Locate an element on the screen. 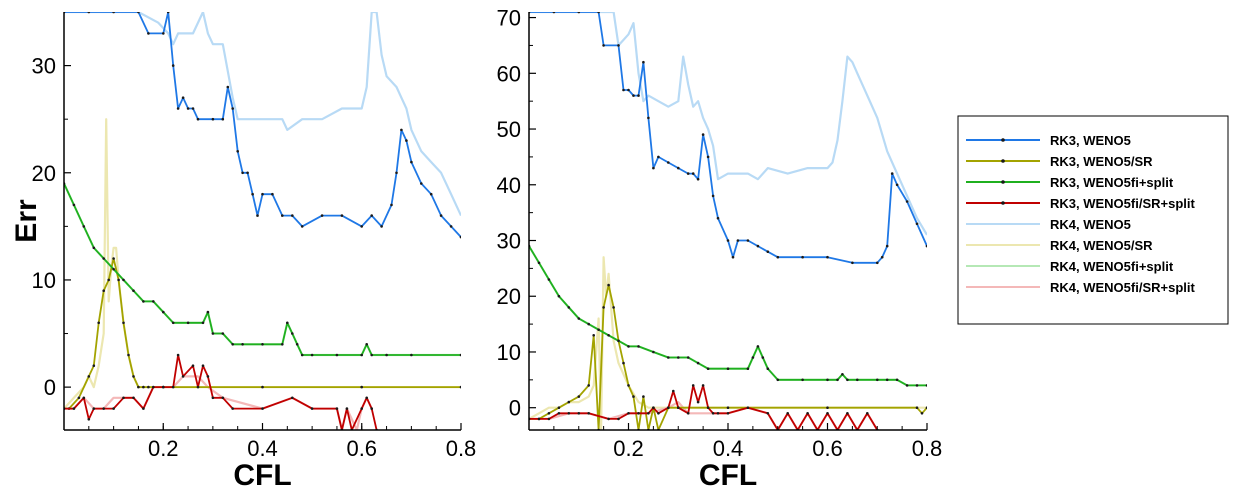 Image resolution: width=1239 pixels, height=493 pixels. y-tick-label: 0 is located at coordinates (515, 408).